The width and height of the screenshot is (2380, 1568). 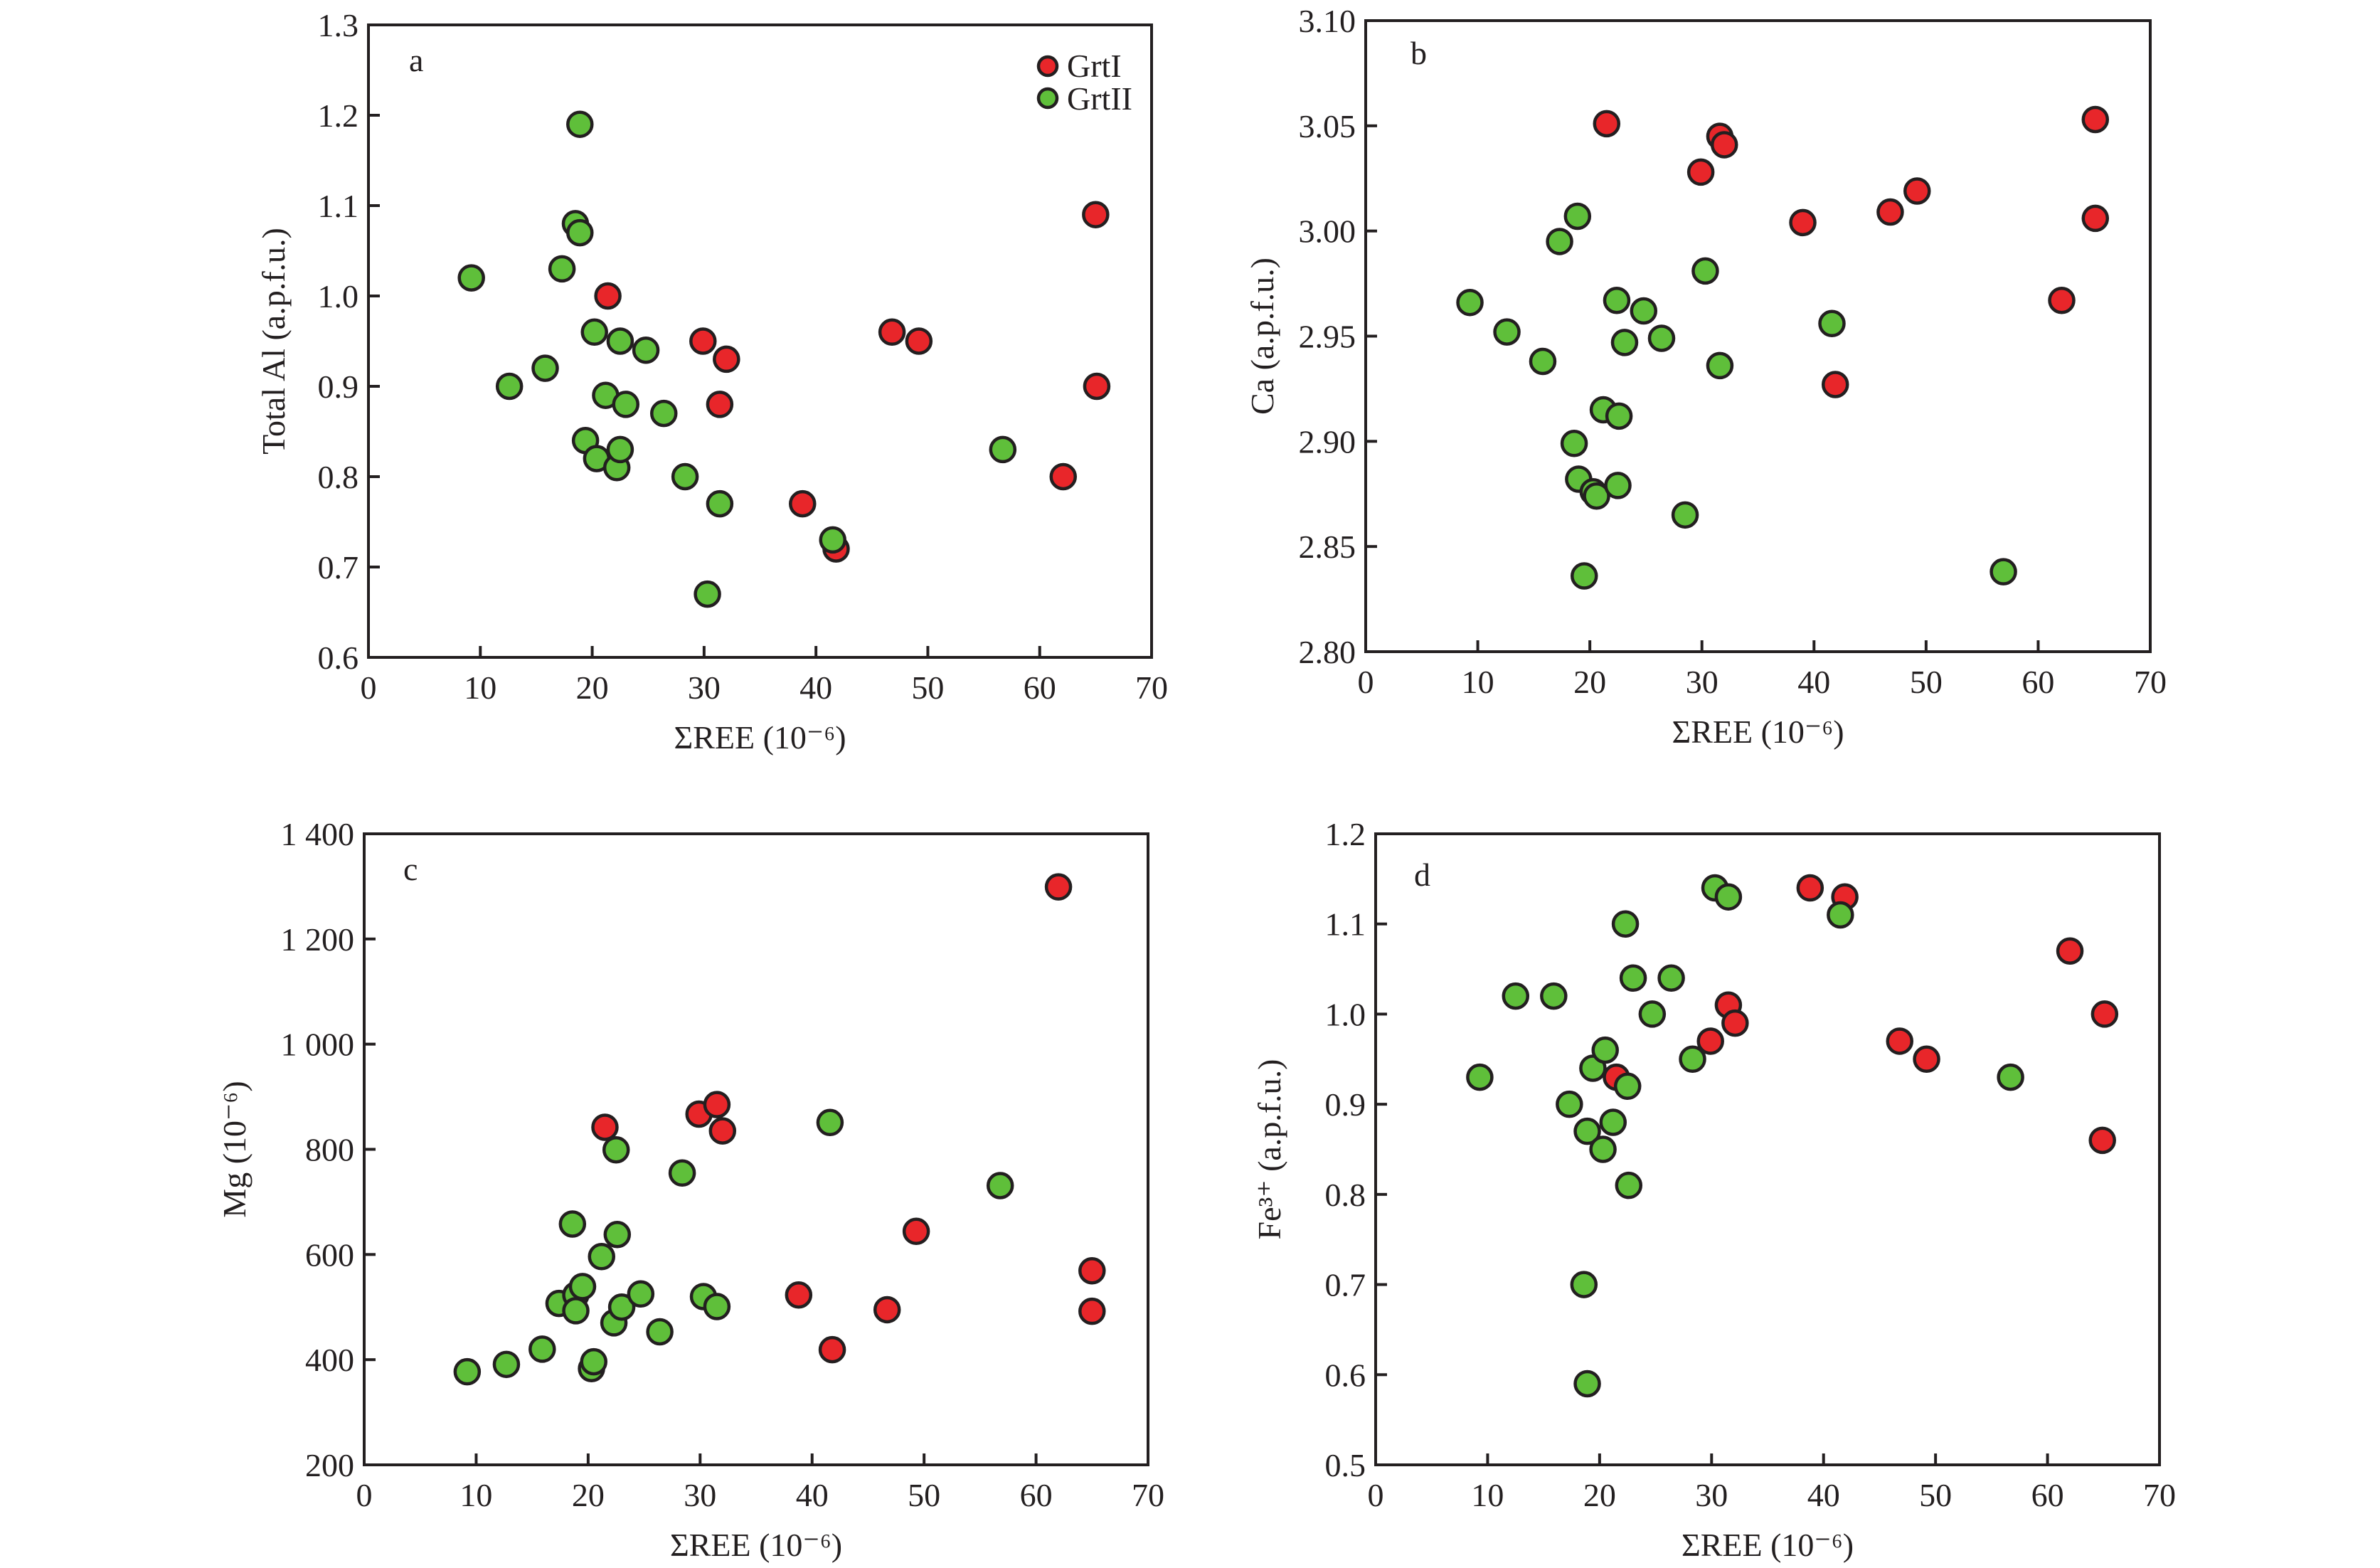 I want to click on legend-item-grti: GrtI, so click(x=1079, y=66).